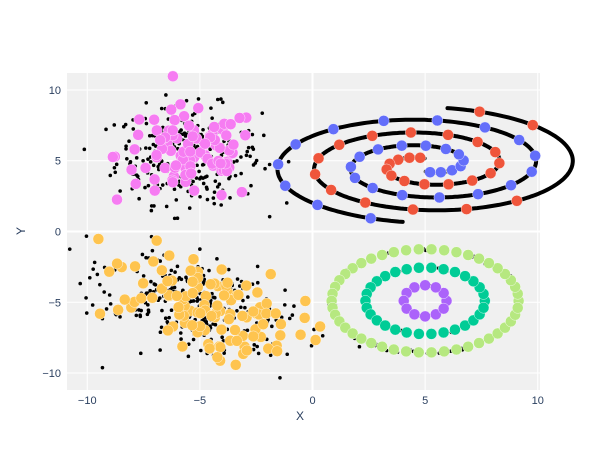  I want to click on y-tick-label: 5, so click(58, 162).